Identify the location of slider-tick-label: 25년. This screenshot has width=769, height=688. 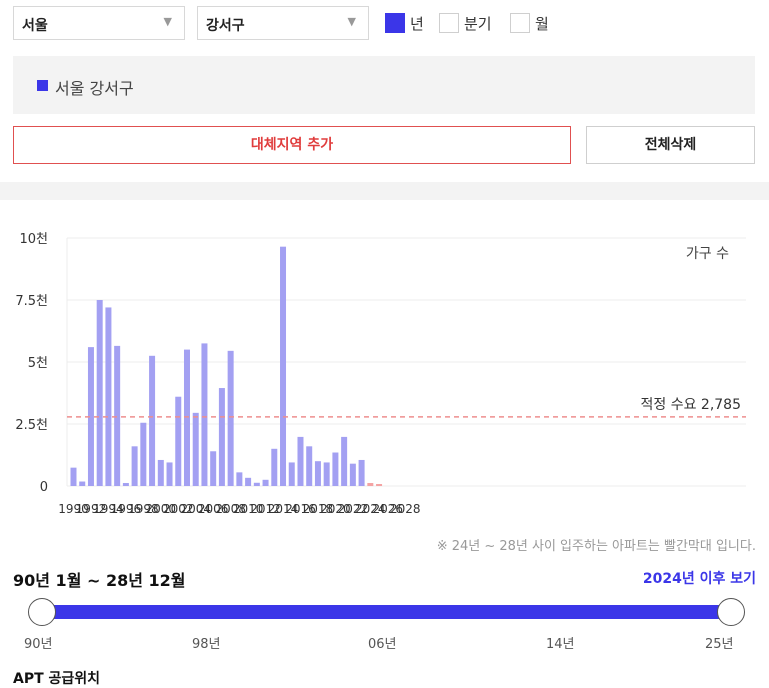
(719, 644).